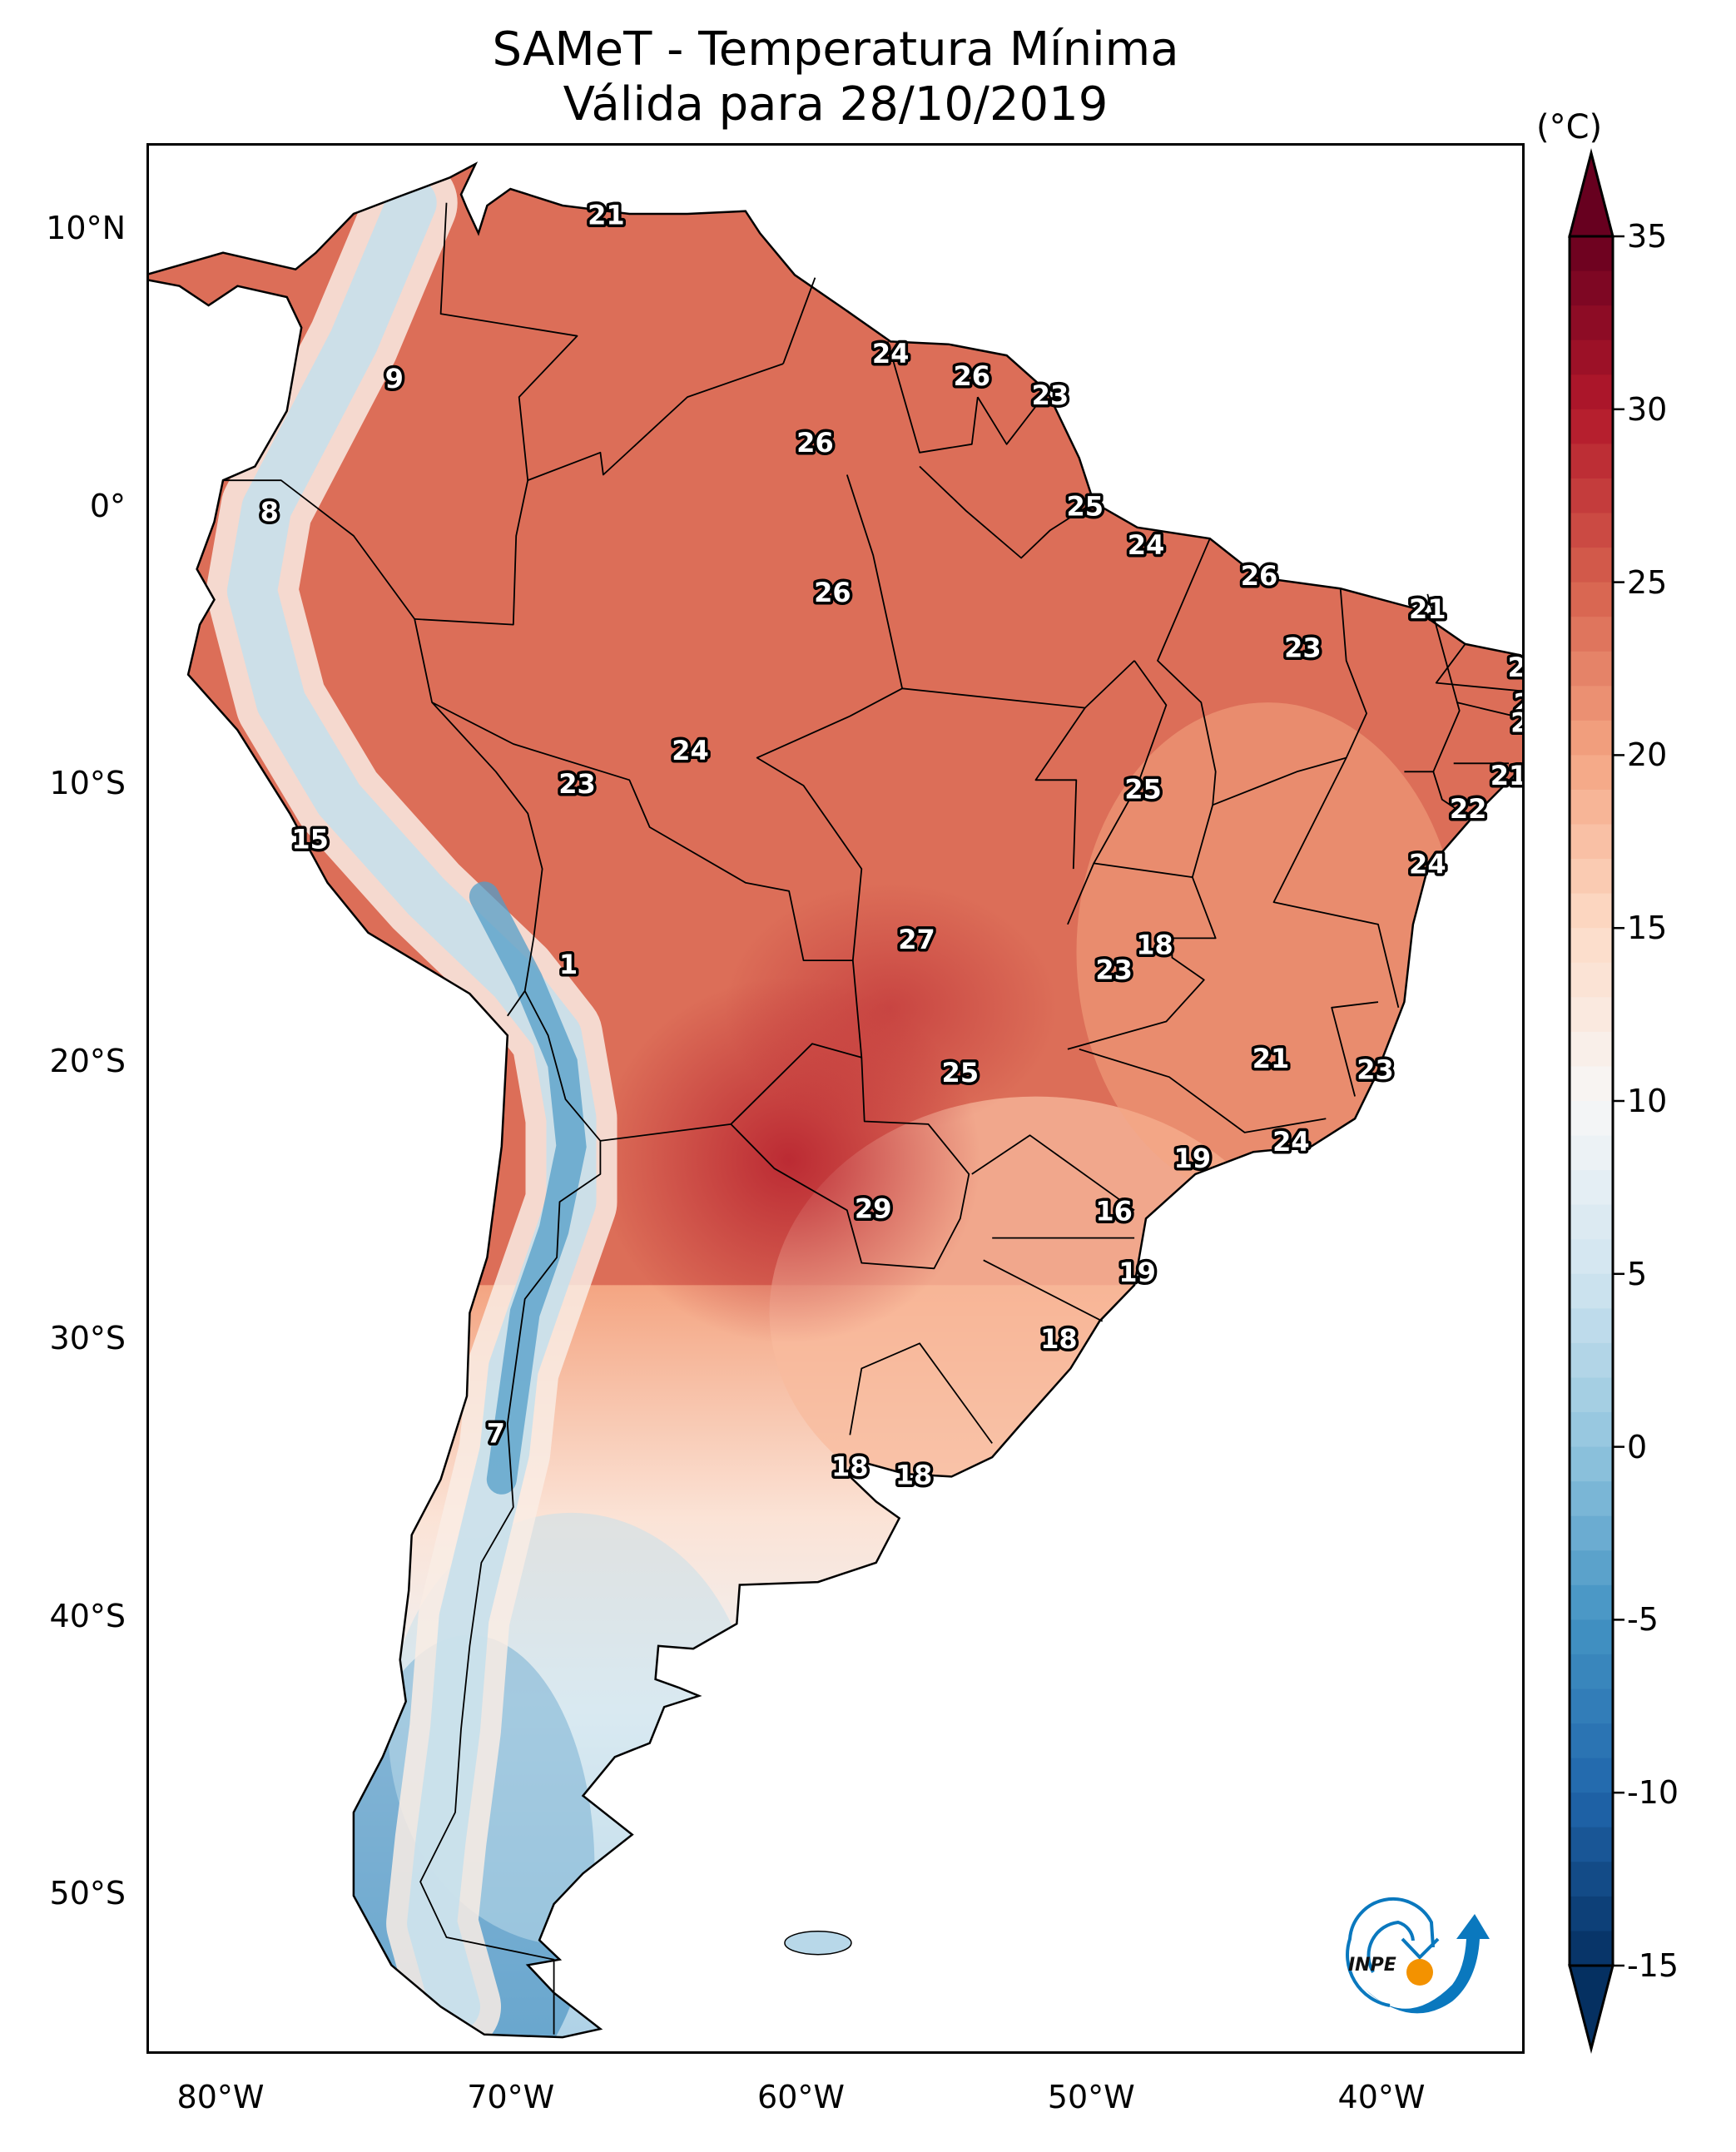 This screenshot has width=1736, height=2152. I want to click on station-value-label: 7, so click(496, 1433).